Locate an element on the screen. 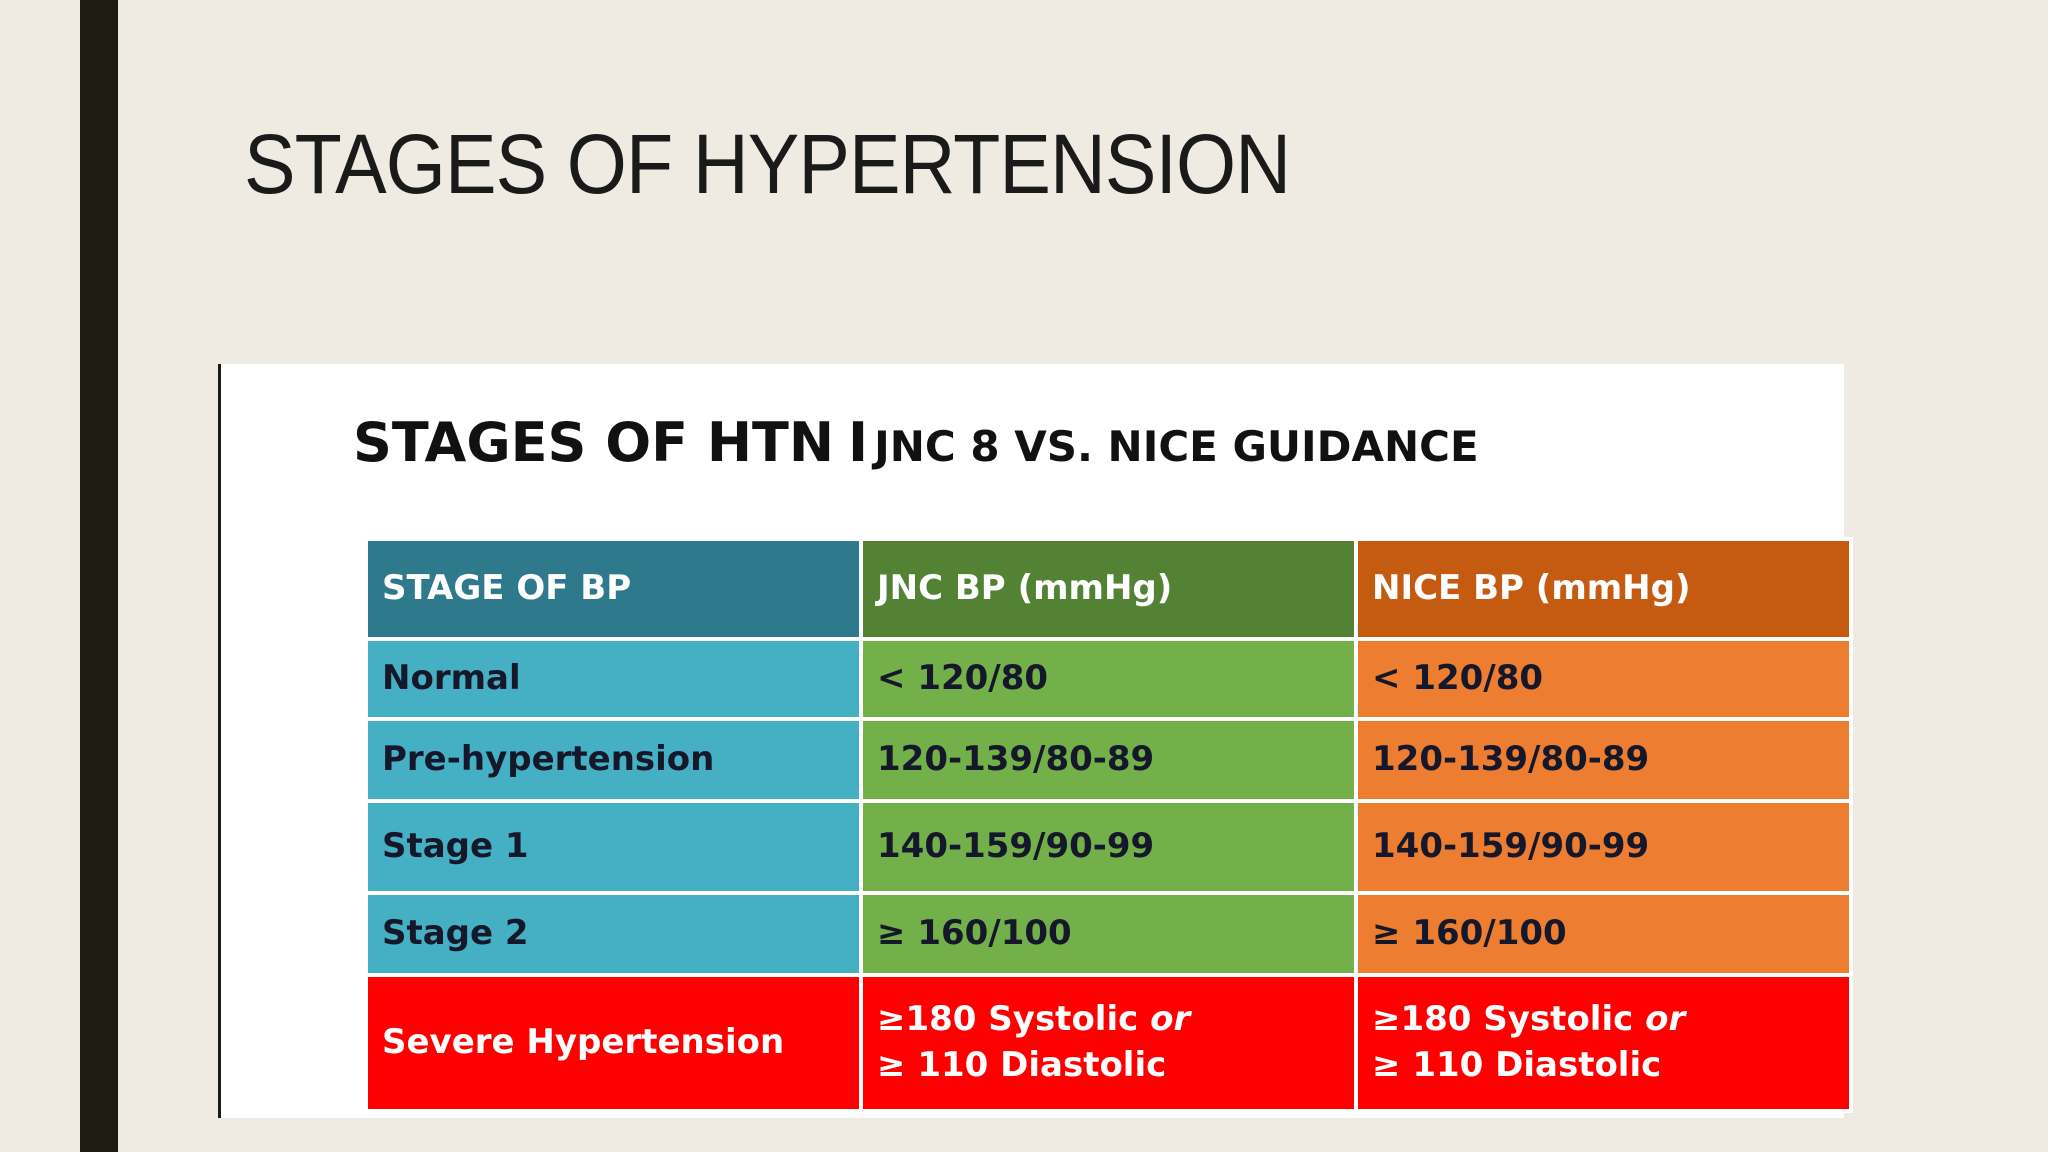 This screenshot has height=1152, width=2048. figure-title-sub: JNC 8 VS. NICE GUIDANCE is located at coordinates (1176, 446).